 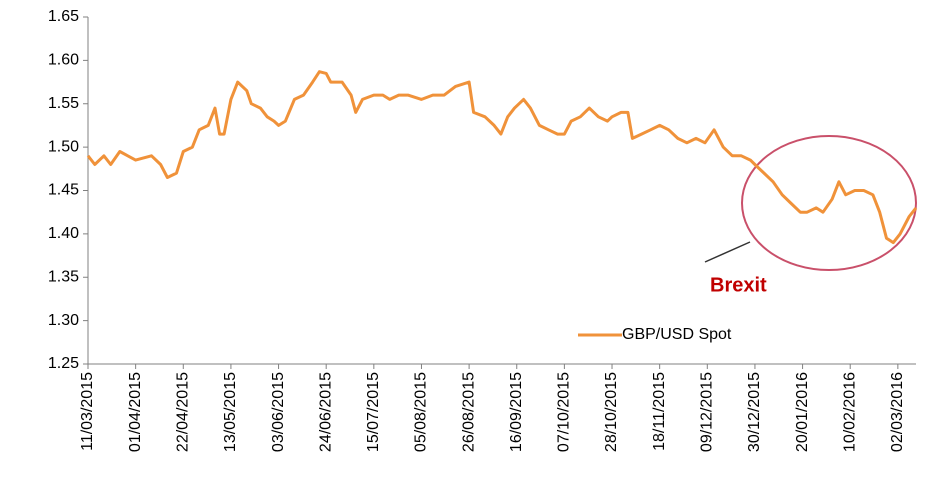 I want to click on x-tick-label: 05/08/2015, so click(x=421, y=412).